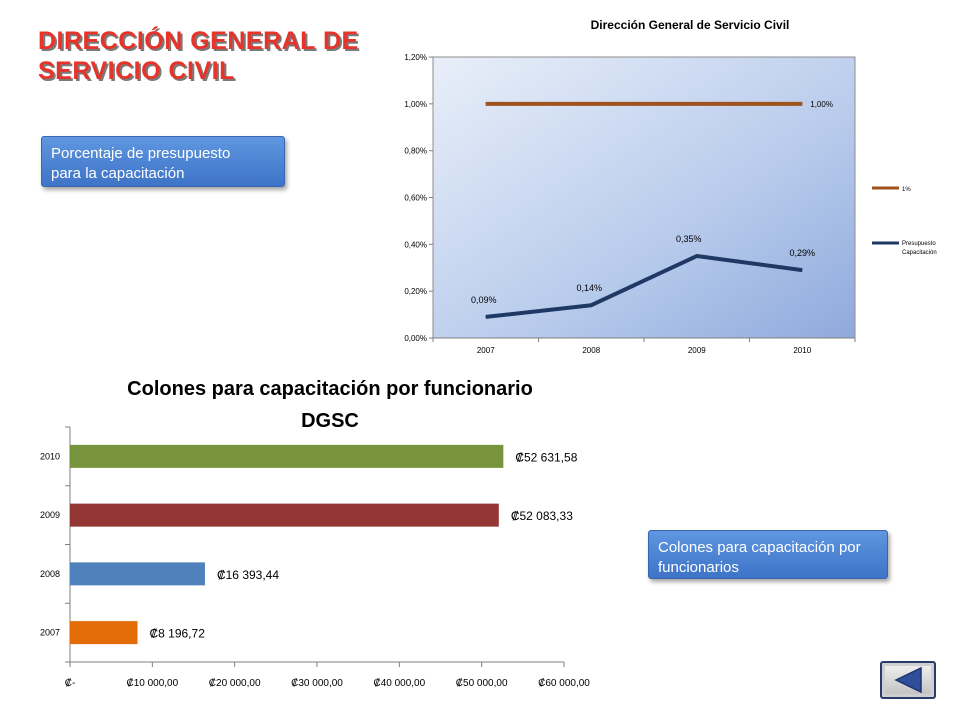 This screenshot has width=960, height=720. Describe the element at coordinates (689, 239) in the screenshot. I see `line-data-label: 0,35%` at that location.